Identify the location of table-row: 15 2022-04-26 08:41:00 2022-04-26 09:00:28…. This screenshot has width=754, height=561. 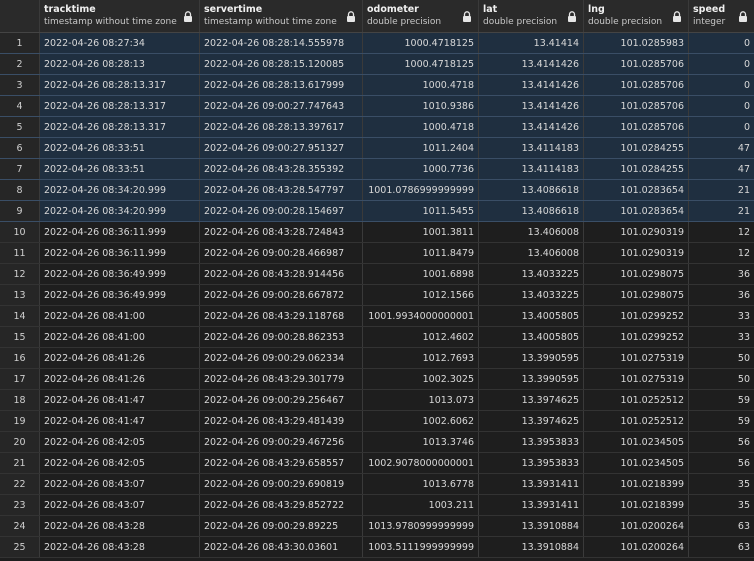
(377, 337).